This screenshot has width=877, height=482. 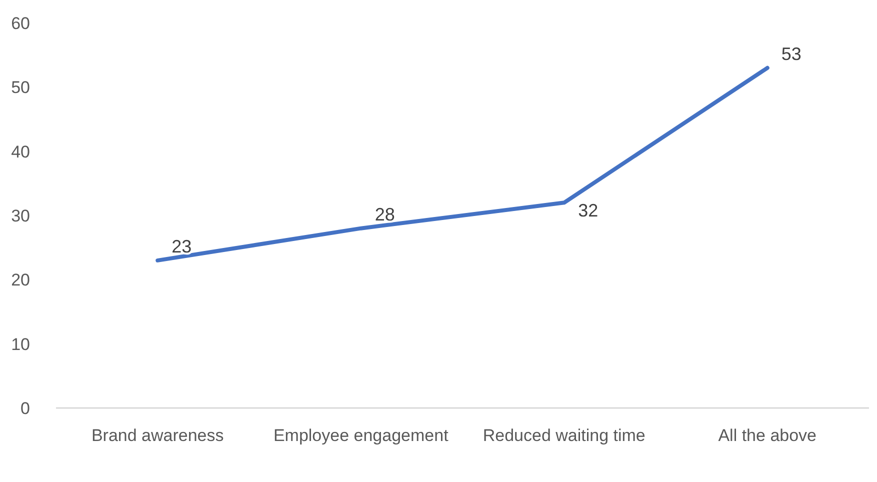 I want to click on x-tick-label: Reduced waiting time, so click(x=564, y=435).